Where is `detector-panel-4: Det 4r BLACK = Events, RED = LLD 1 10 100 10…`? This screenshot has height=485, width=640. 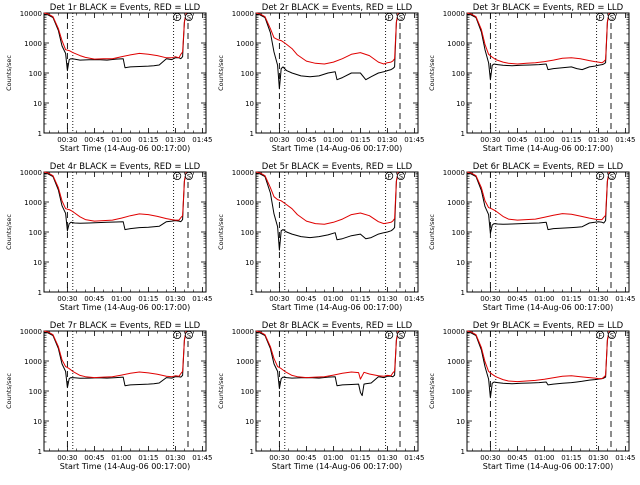 detector-panel-4: Det 4r BLACK = Events, RED = LLD 1 10 100 10… is located at coordinates (108, 237).